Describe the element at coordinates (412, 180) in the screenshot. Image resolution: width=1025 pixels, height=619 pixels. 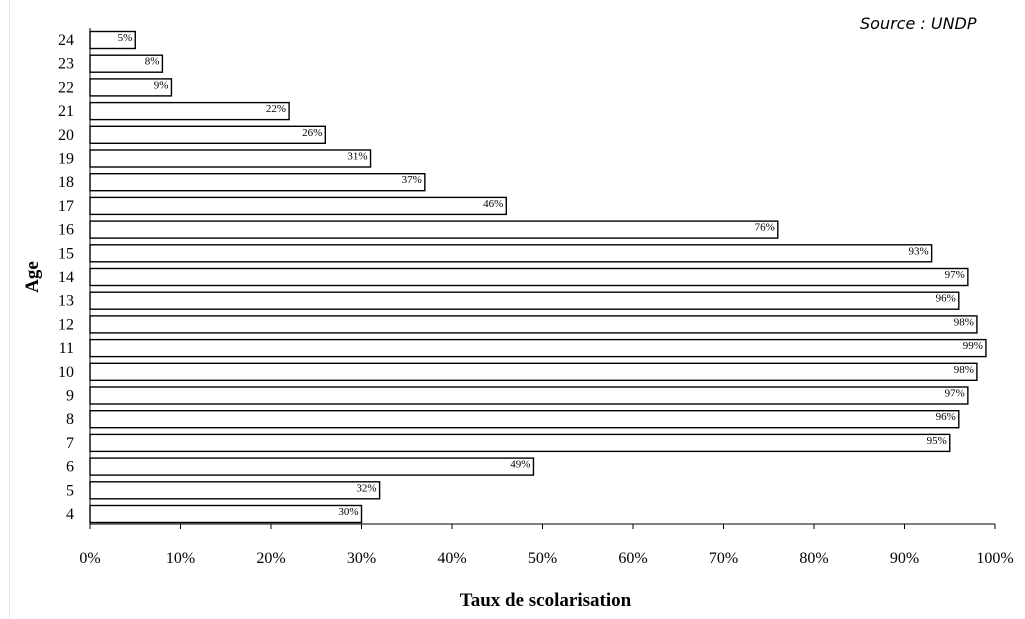
I see `data-label-age-18: 37%` at that location.